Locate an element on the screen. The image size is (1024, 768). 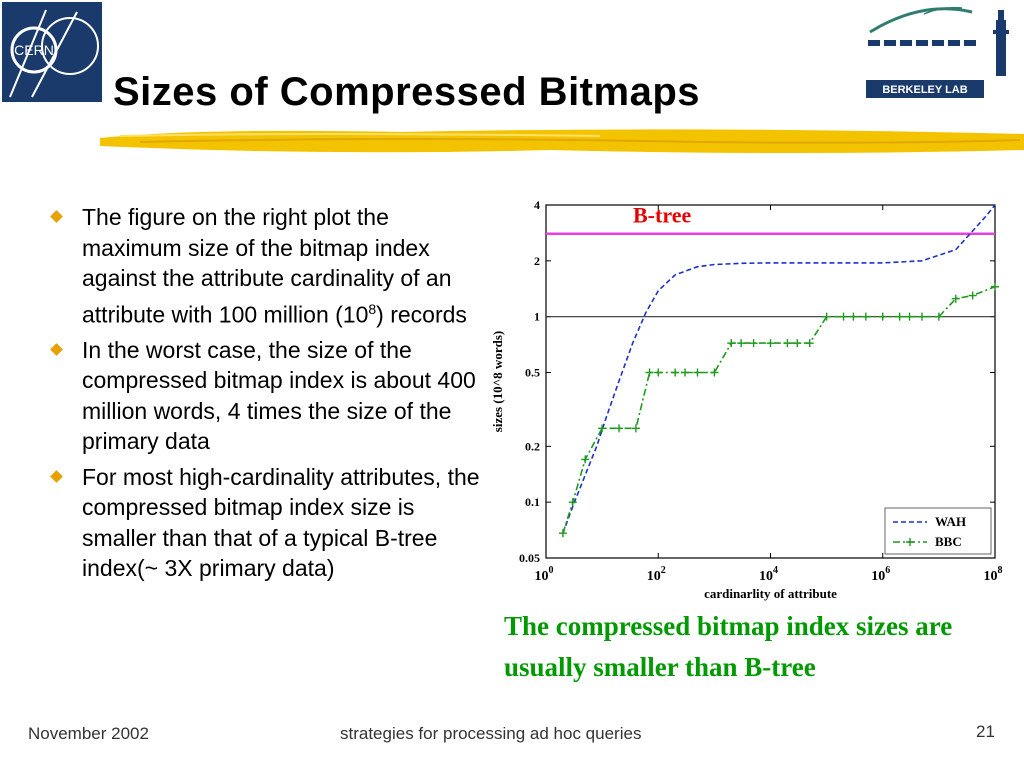
y-axis-label: sizes (10^8 words) is located at coordinates (497, 381).